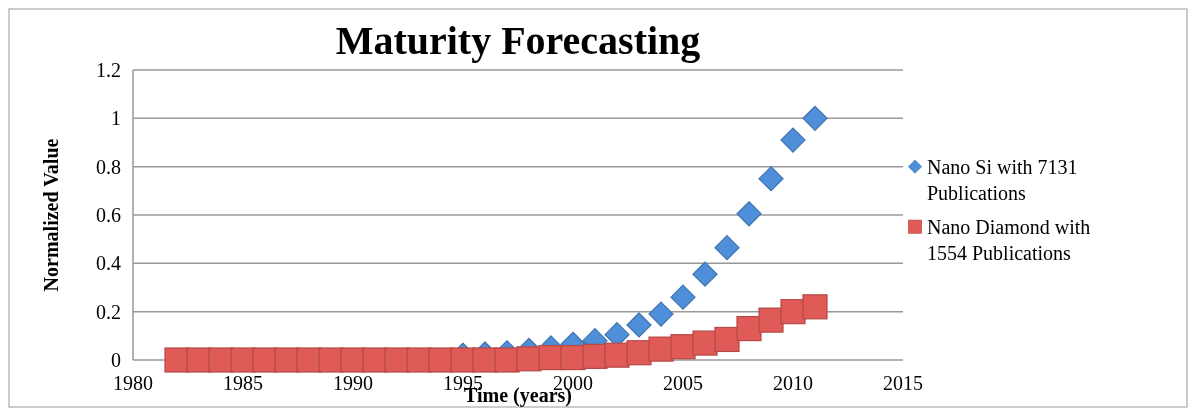  Describe the element at coordinates (793, 383) in the screenshot. I see `x-tick-label: 2010` at that location.